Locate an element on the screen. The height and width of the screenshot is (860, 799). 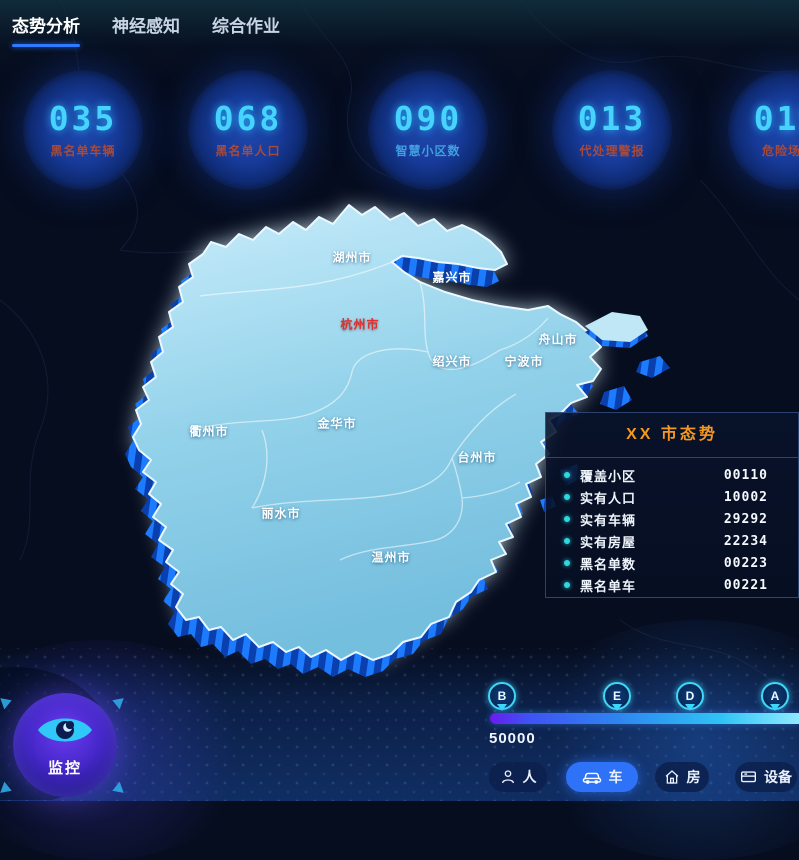
kpi-danger-places: 019 危险场所 is located at coordinates (763, 130).